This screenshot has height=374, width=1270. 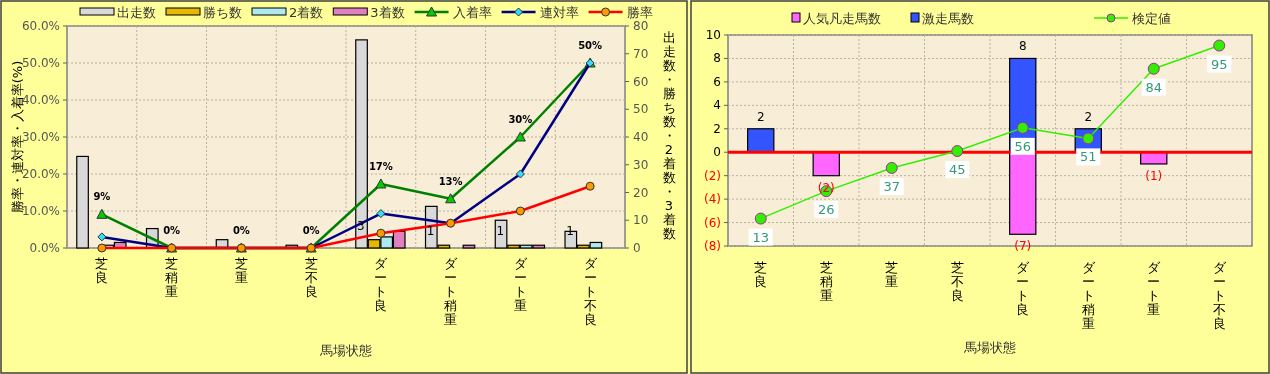 What do you see at coordinates (842, 18) in the screenshot?
I see `legend-label: 人気凡走馬数` at bounding box center [842, 18].